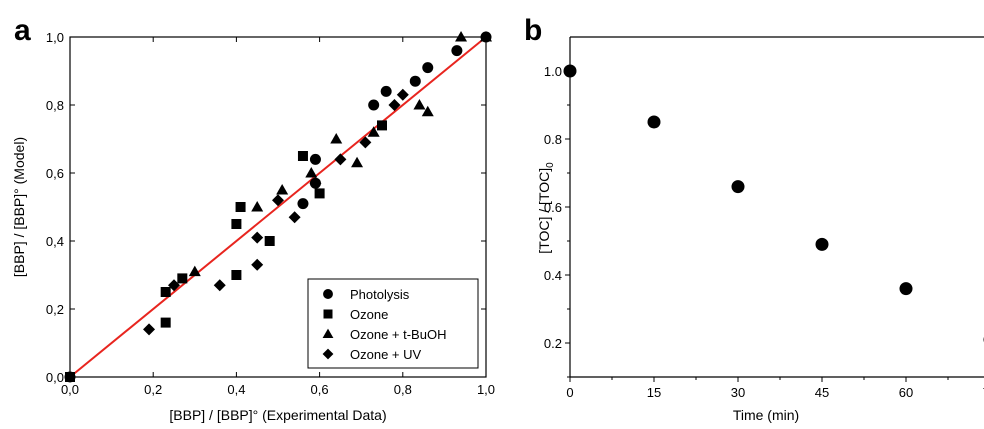 The width and height of the screenshot is (984, 429). Describe the element at coordinates (766, 415) in the screenshot. I see `plot-b-x-axis-title: Time (min)` at that location.